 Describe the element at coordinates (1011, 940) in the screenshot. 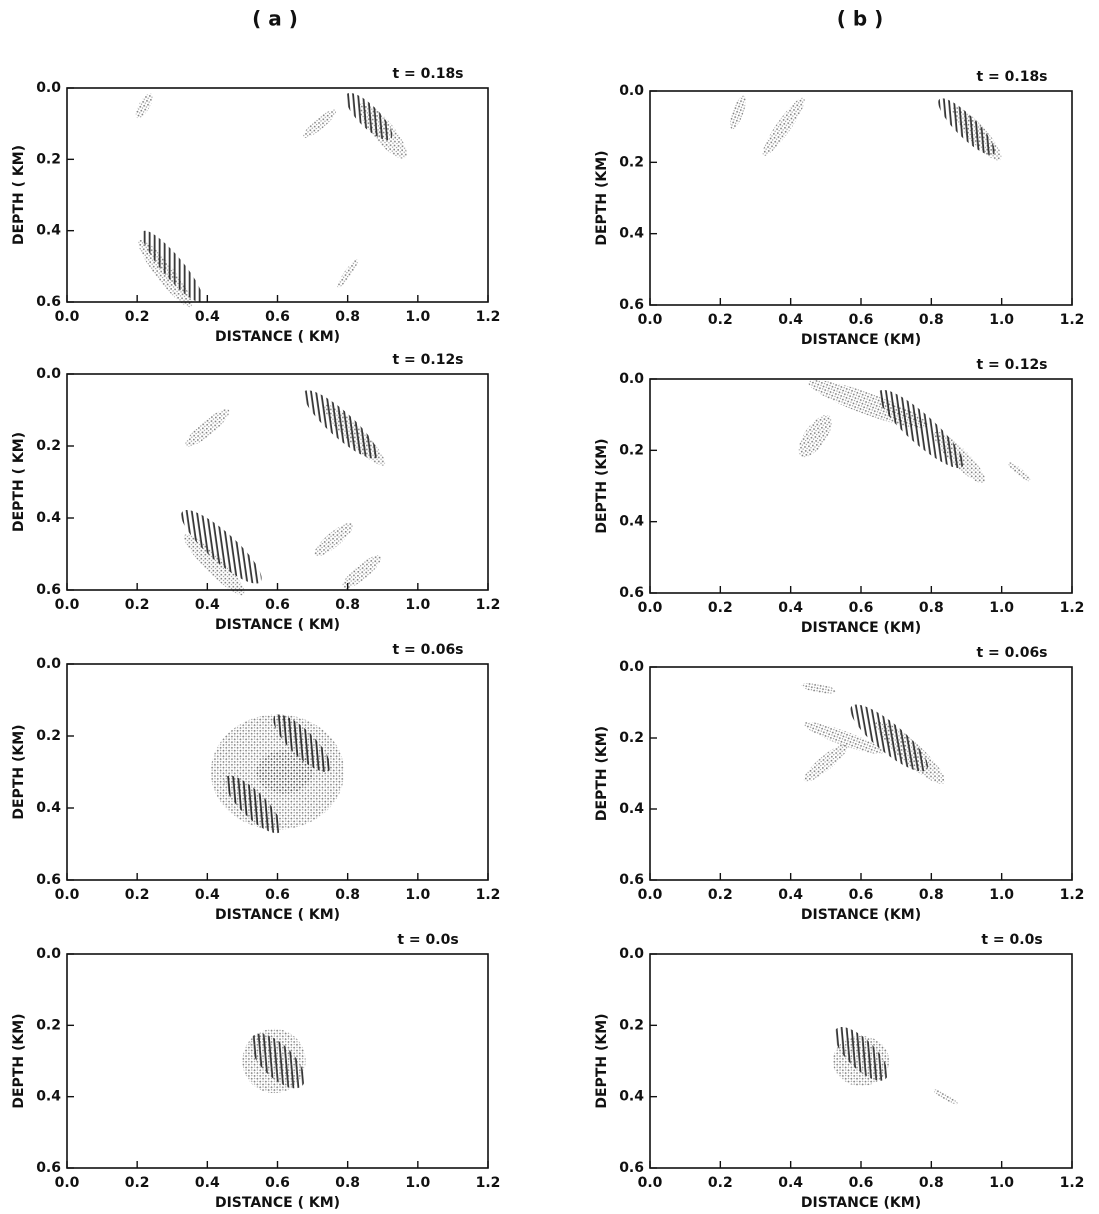

I see `panel-title: t = 0.0s` at that location.